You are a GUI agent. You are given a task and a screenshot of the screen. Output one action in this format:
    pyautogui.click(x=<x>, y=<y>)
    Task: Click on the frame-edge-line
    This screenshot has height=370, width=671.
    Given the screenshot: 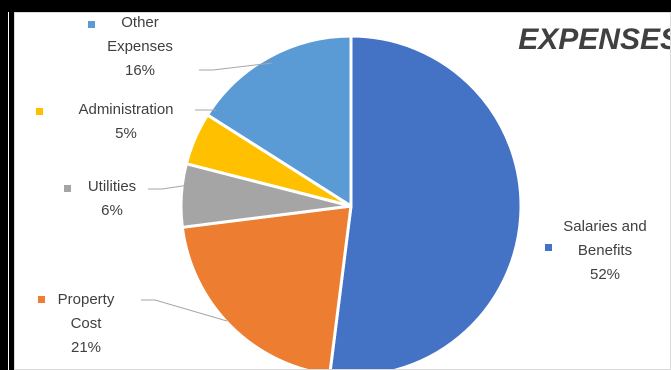 What is the action you would take?
    pyautogui.click(x=8, y=191)
    